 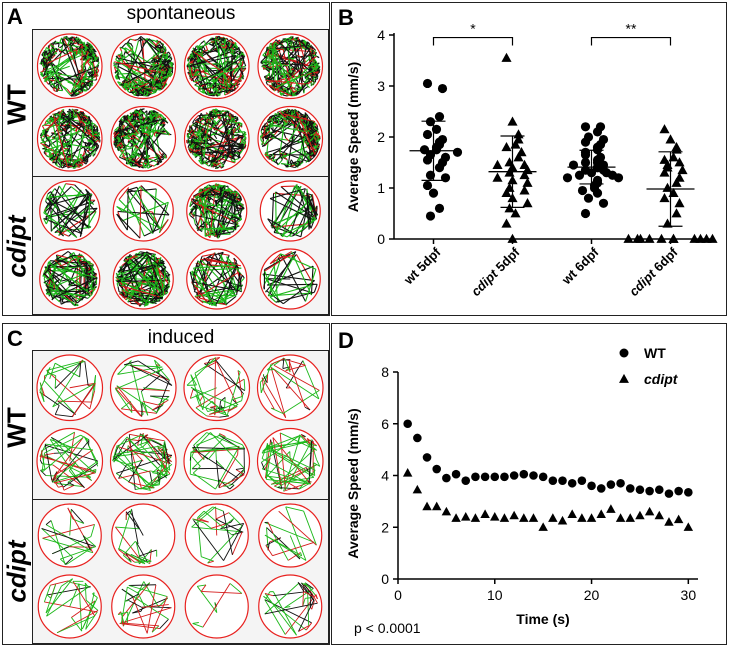 What do you see at coordinates (180, 103) in the screenshot?
I see `panel-a-wt-plate-box` at bounding box center [180, 103].